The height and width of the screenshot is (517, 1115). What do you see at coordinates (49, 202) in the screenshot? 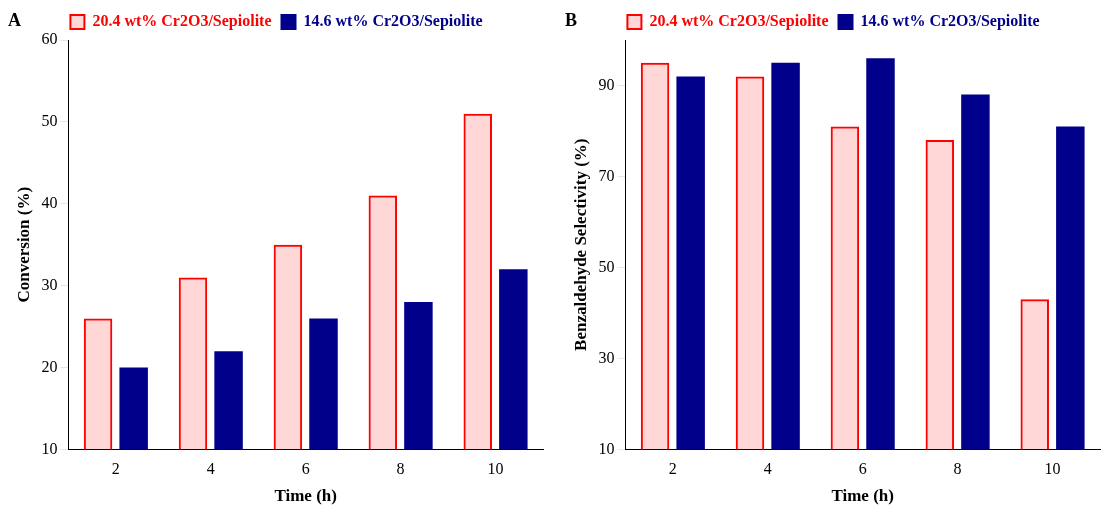
I see `y-tick-label: 40` at bounding box center [49, 202].